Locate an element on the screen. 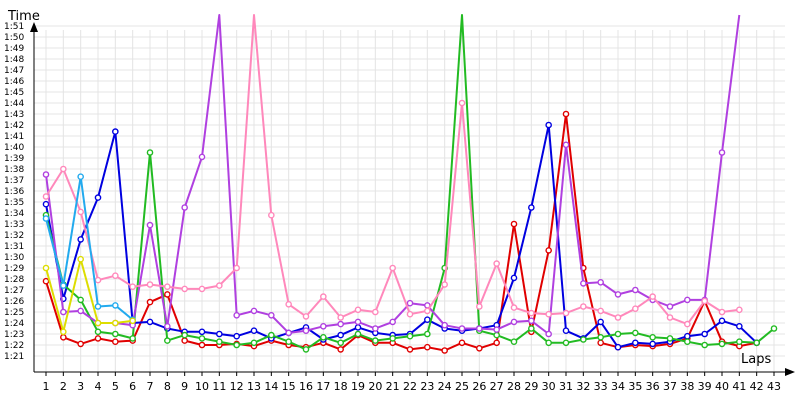 The width and height of the screenshot is (800, 400). x-tick-label: 13 is located at coordinates (254, 386).